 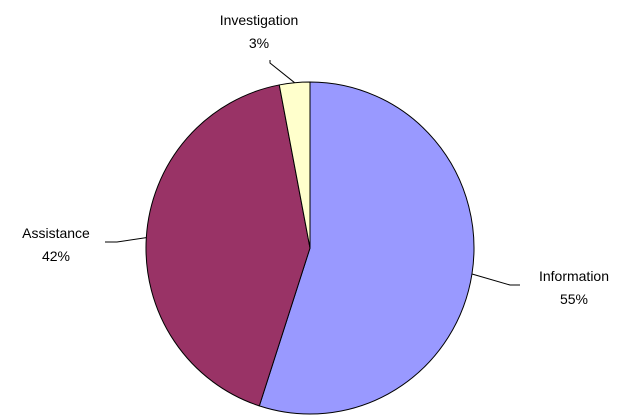 I want to click on slice-name-assistance: Assistance, so click(x=56, y=233).